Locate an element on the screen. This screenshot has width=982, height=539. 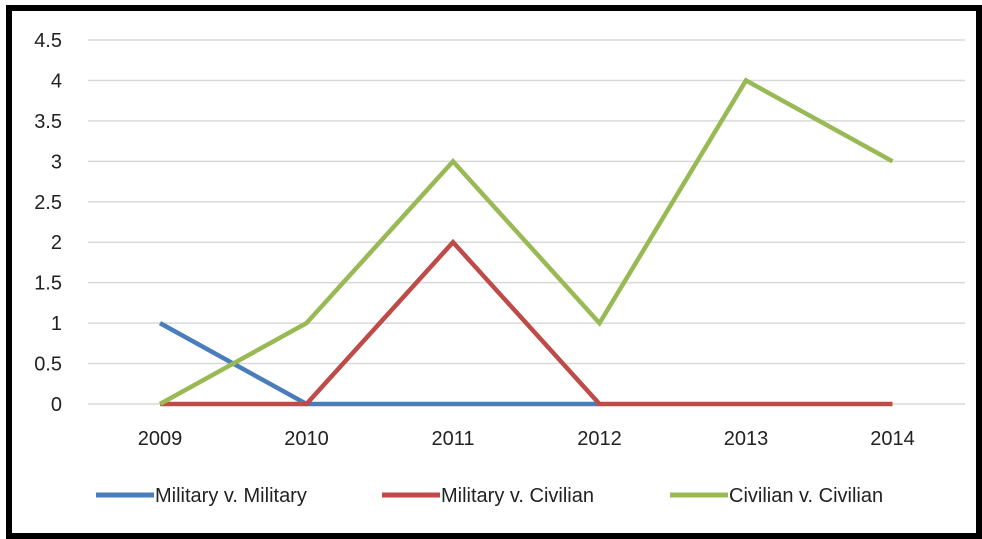
y-tick-label: 4 is located at coordinates (56, 81).